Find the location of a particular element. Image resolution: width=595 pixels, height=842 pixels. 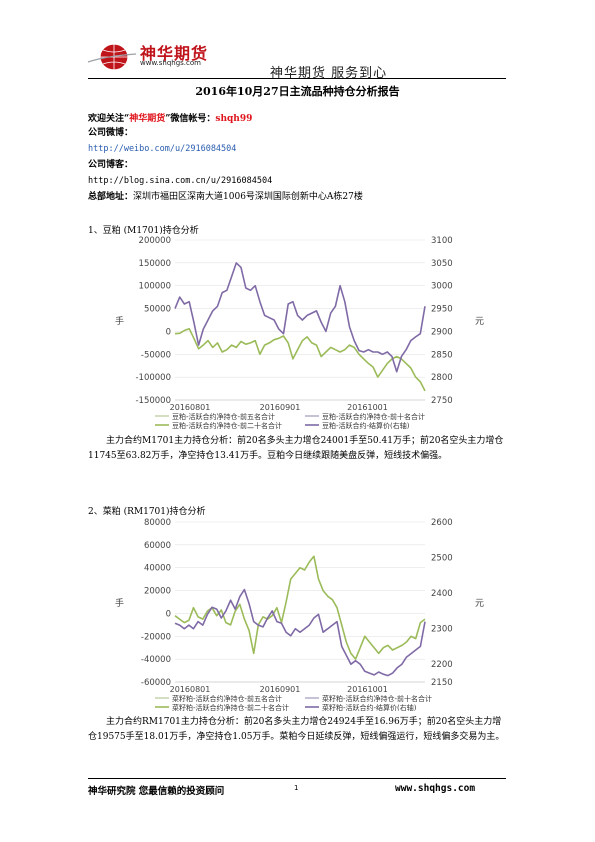

y2-tick-label: 2800 is located at coordinates (442, 378).